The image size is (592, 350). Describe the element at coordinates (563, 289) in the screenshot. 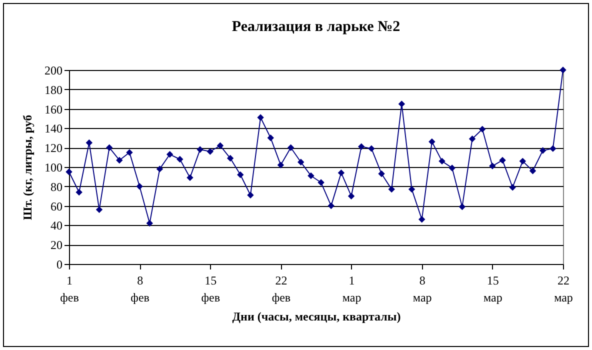

I see `x-tick-label: 22 мар` at that location.